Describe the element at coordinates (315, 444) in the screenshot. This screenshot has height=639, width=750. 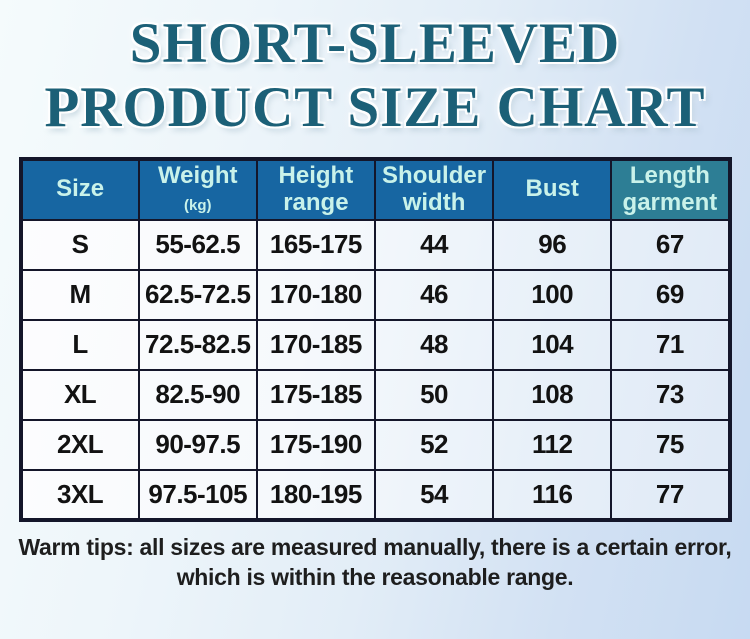
I see `value-cell: 175-190` at that location.